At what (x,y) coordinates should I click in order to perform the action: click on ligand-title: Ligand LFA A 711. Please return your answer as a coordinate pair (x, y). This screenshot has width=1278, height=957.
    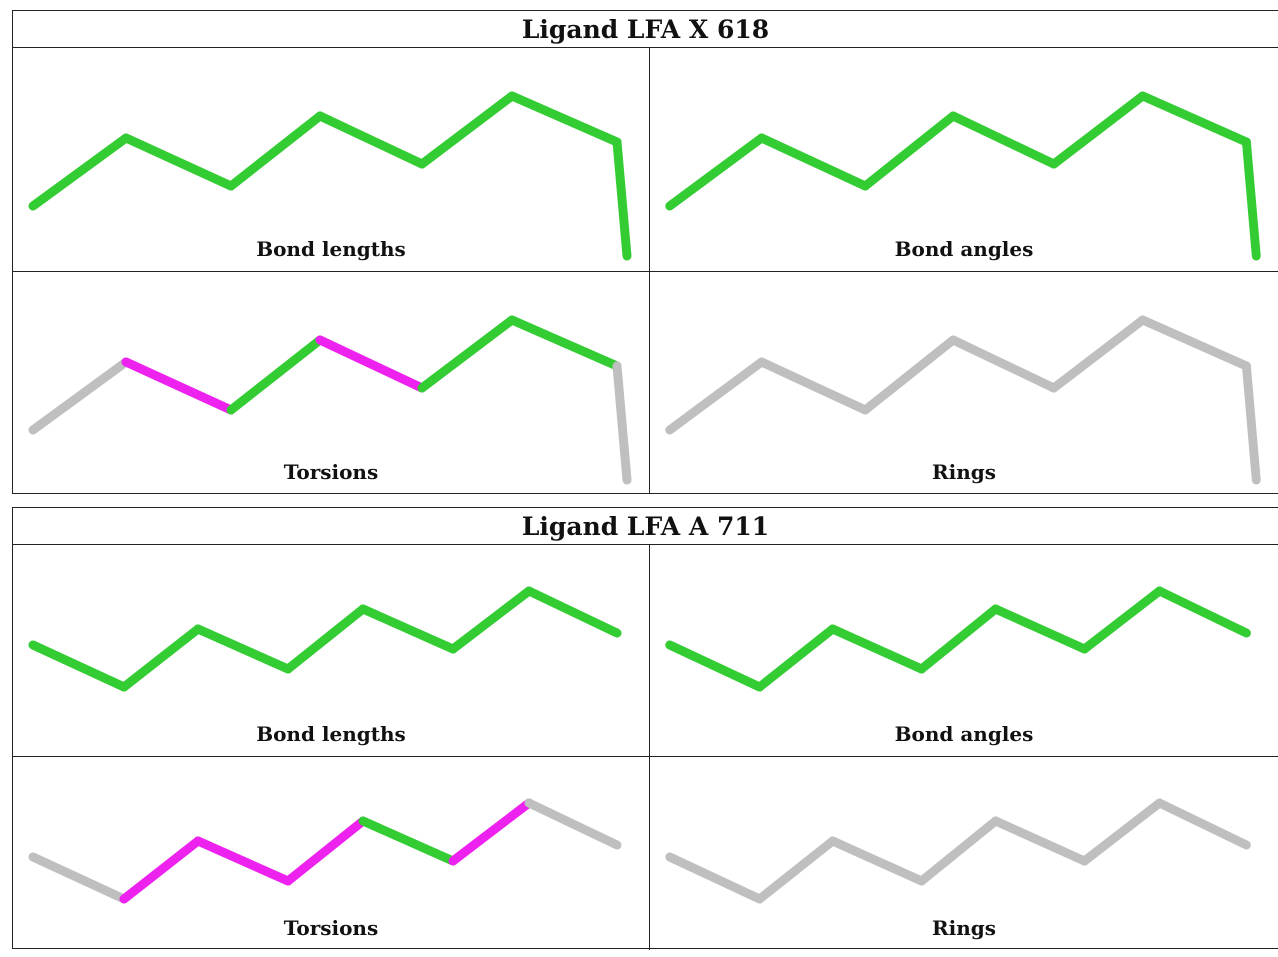
    Looking at the image, I should click on (645, 526).